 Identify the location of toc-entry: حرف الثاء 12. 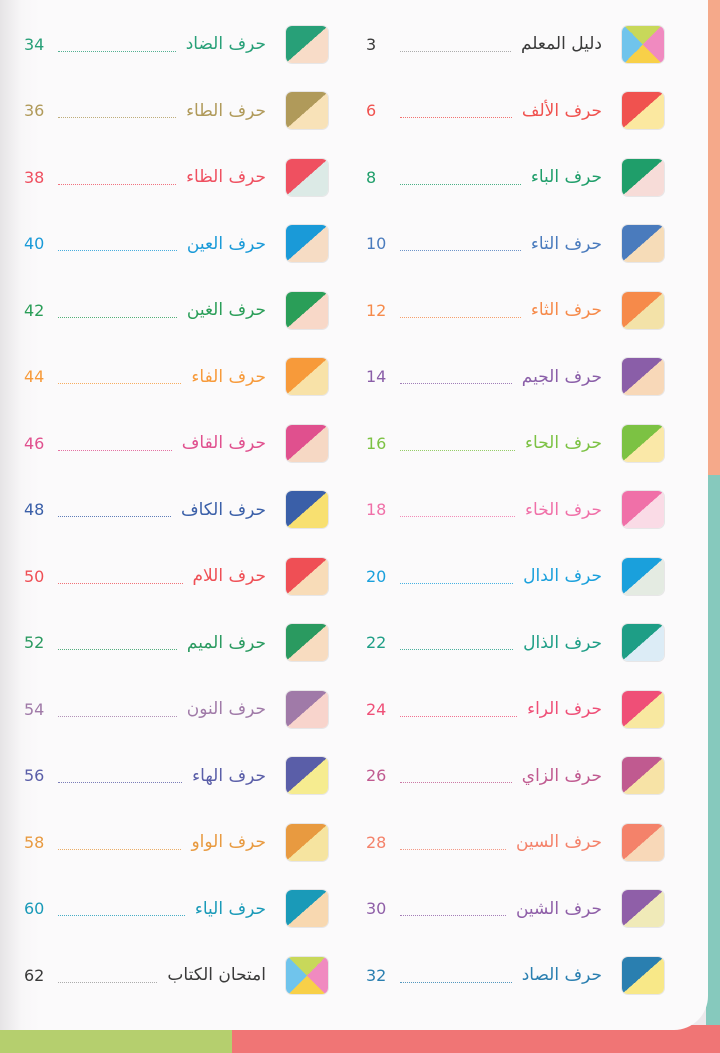
(515, 310).